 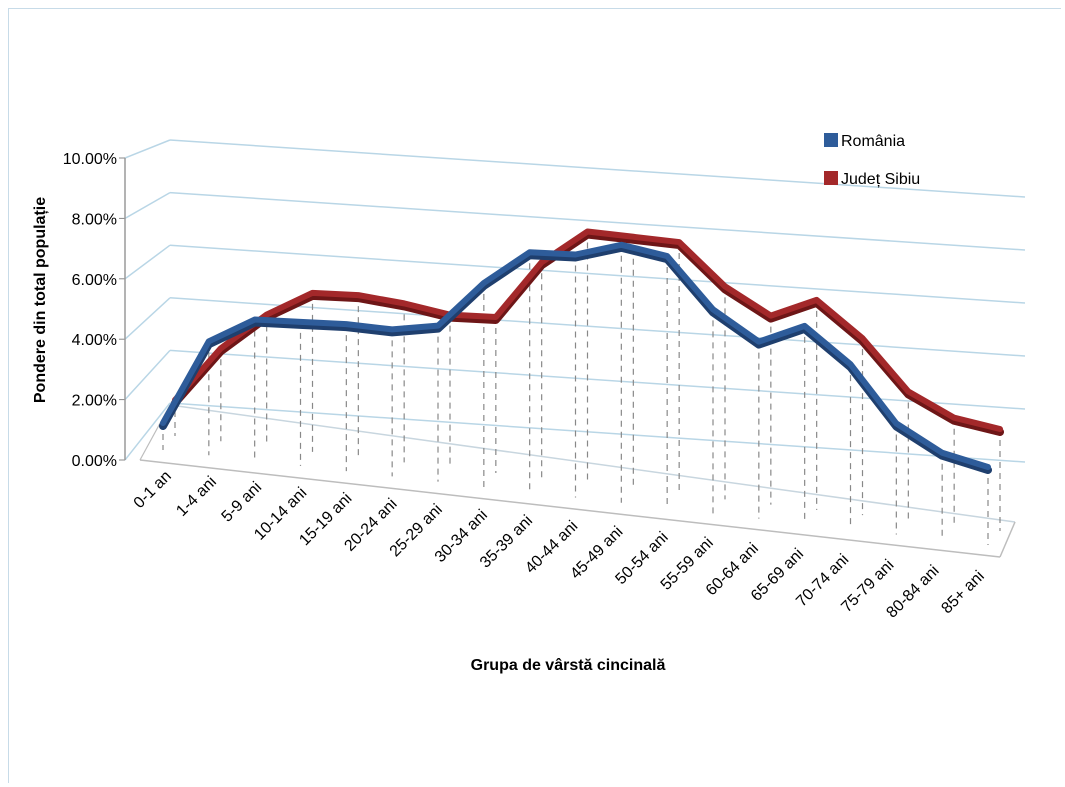 I want to click on y-tick-label: 8.00%, so click(x=94, y=219).